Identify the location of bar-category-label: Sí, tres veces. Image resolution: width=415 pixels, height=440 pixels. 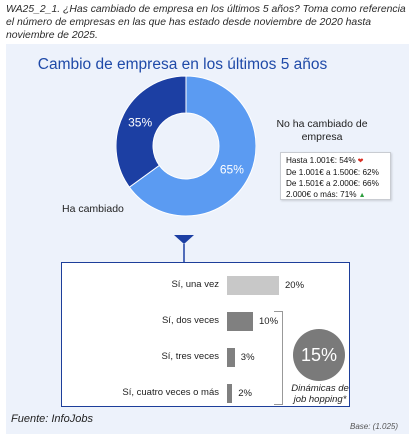
(190, 356).